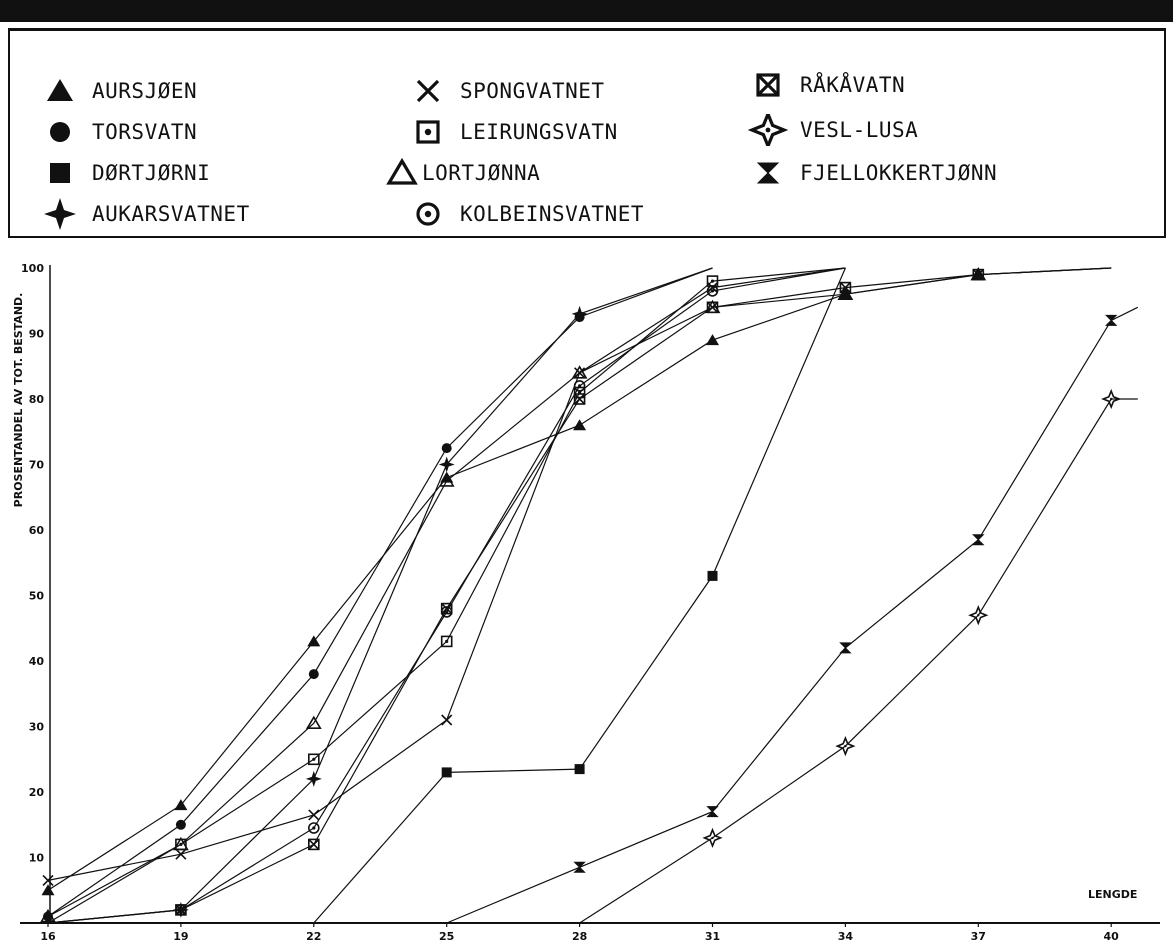 This screenshot has width=1173, height=952. Describe the element at coordinates (532, 91) in the screenshot. I see `legend-label: SPONGVATNET` at that location.